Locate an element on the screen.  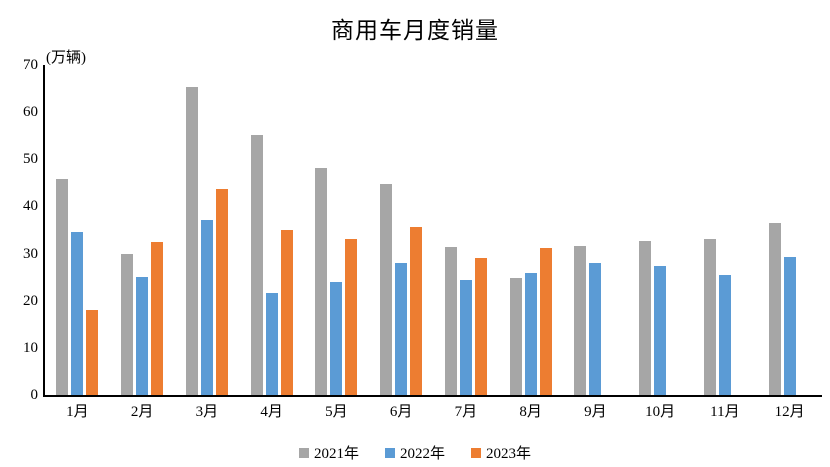
bar-2023年-1月 is located at coordinates (92, 352).